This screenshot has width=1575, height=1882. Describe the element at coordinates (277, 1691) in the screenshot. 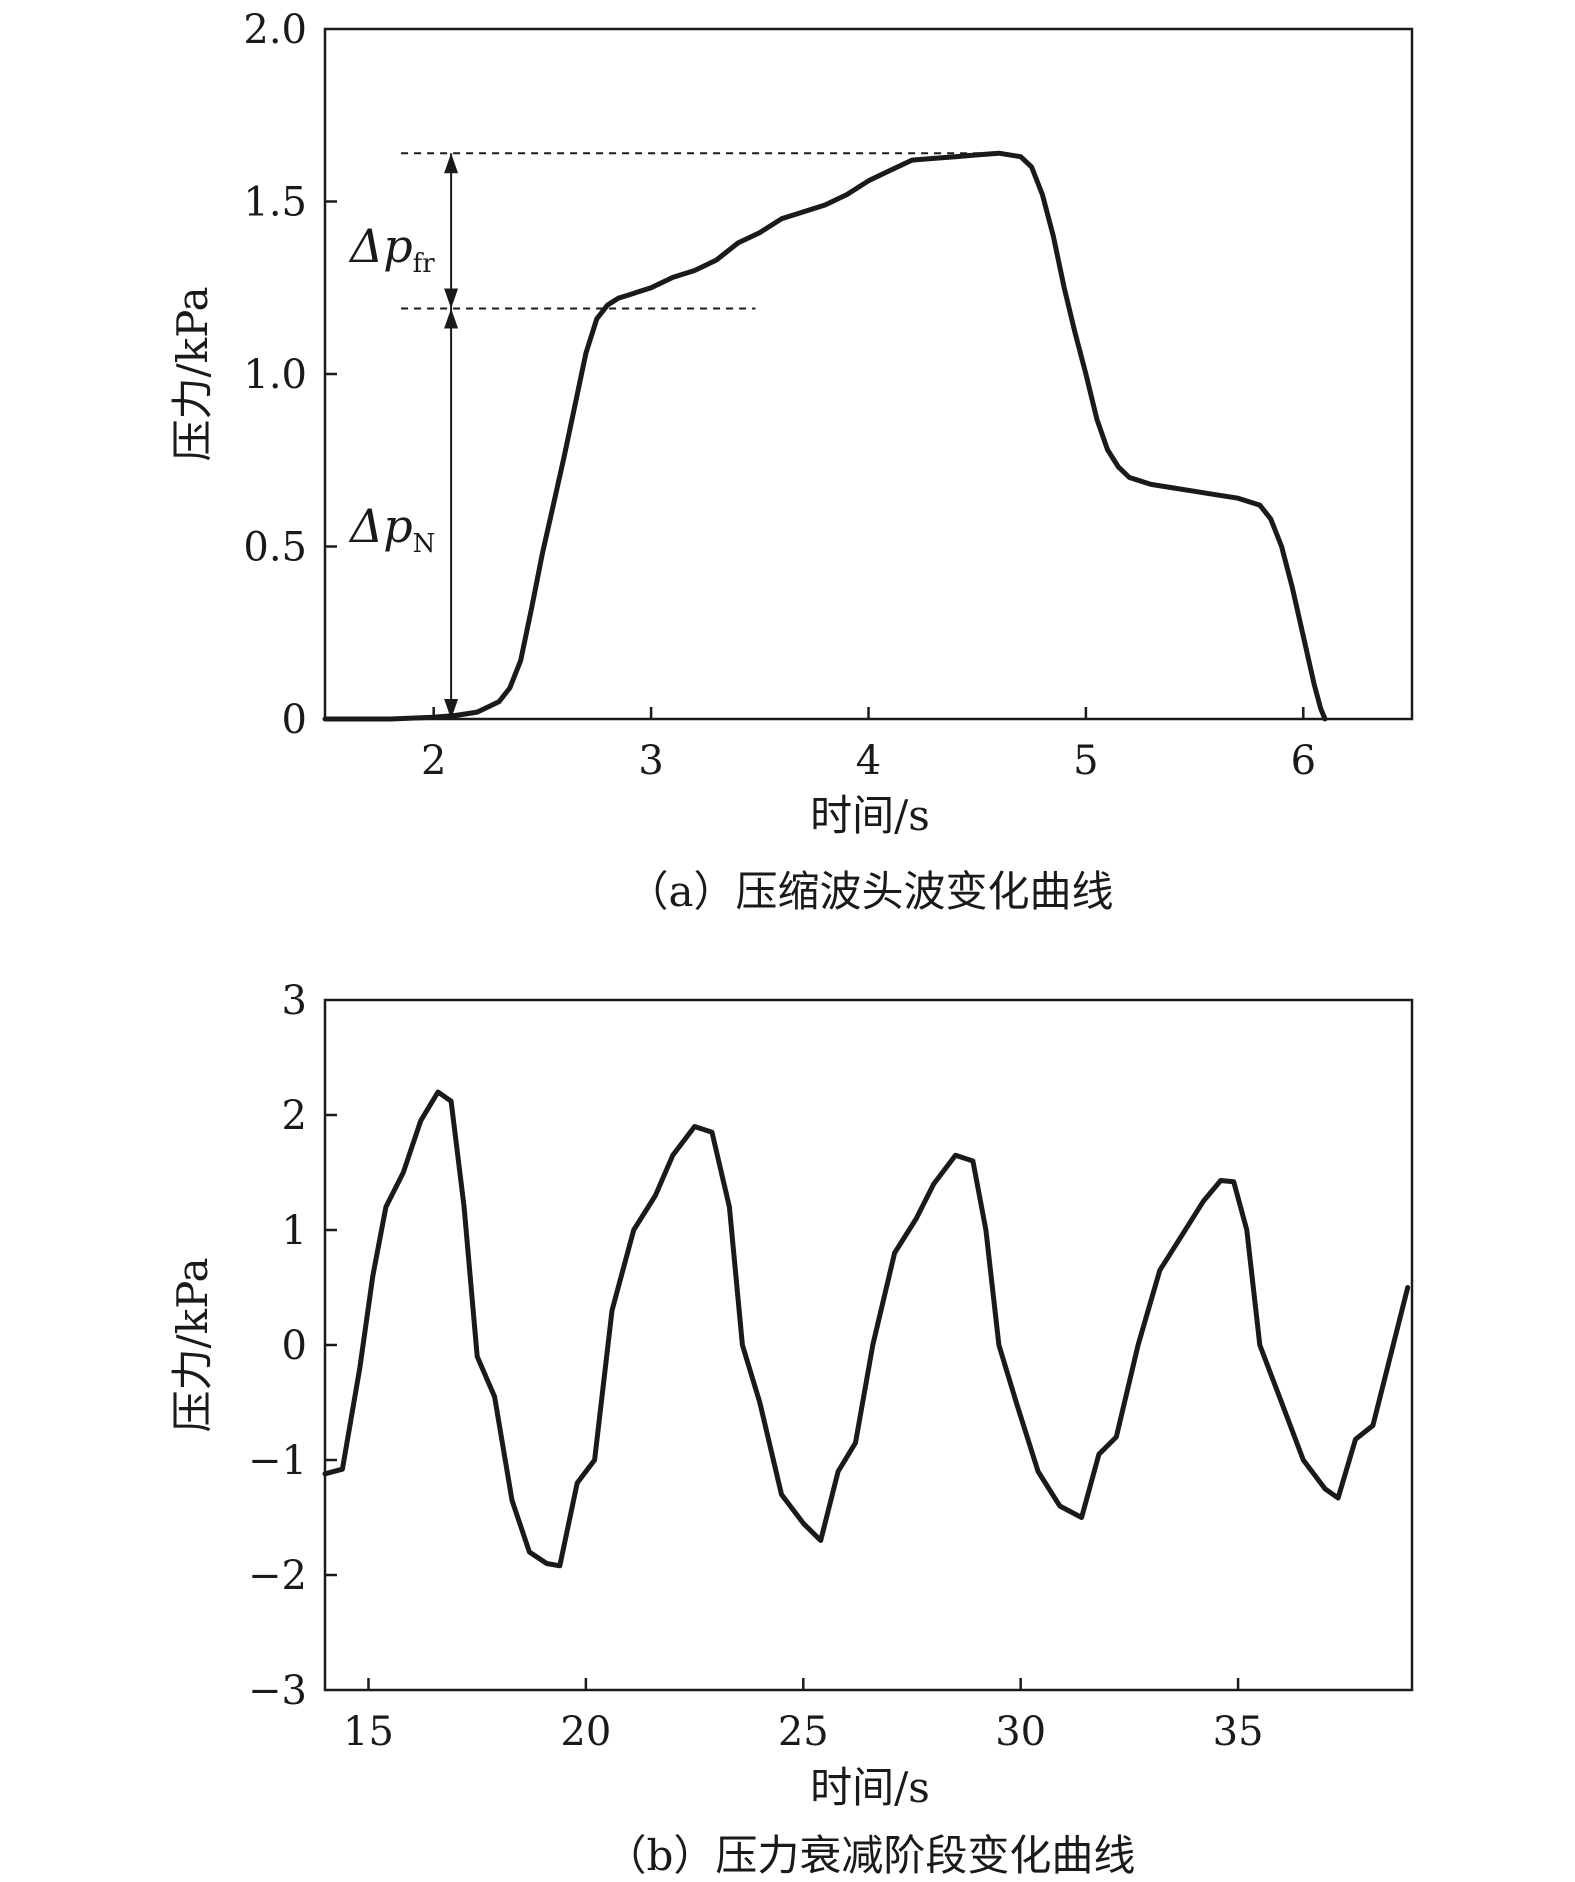

I see `y-tick-label-b: −3` at that location.